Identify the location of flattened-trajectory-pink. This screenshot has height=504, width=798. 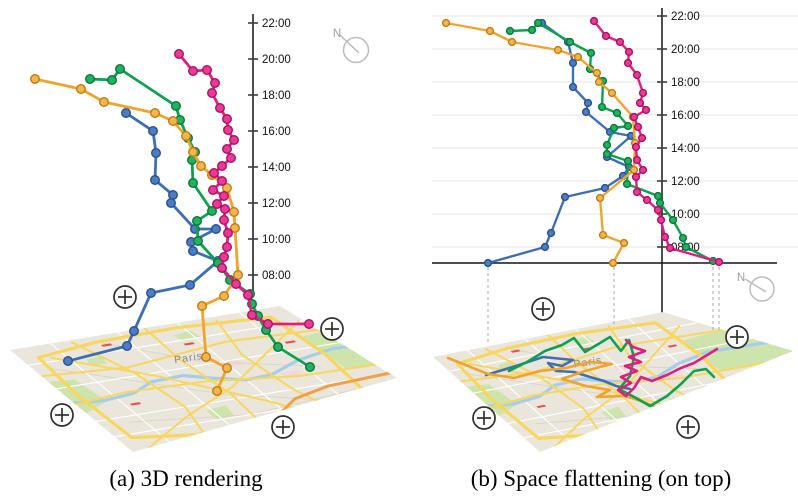
(667, 368).